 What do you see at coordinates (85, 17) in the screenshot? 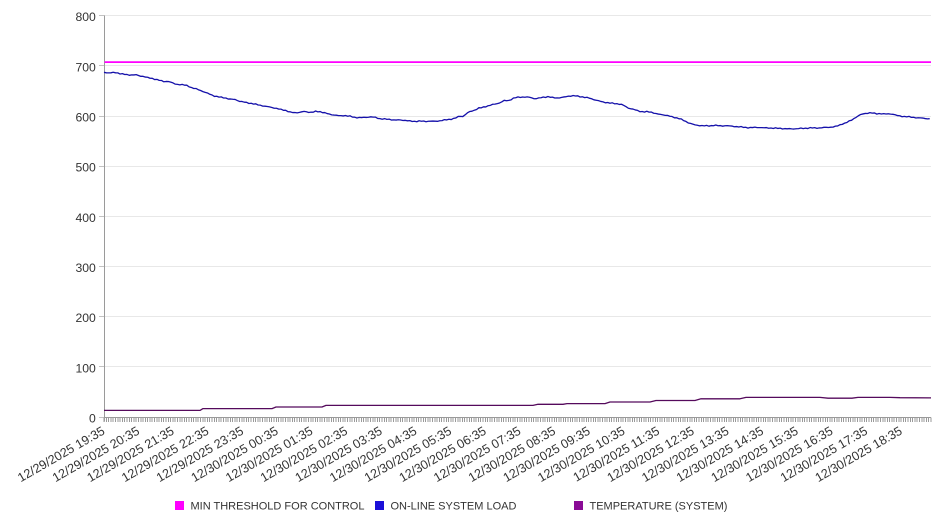
I see `svg-text: 800` at bounding box center [85, 17].